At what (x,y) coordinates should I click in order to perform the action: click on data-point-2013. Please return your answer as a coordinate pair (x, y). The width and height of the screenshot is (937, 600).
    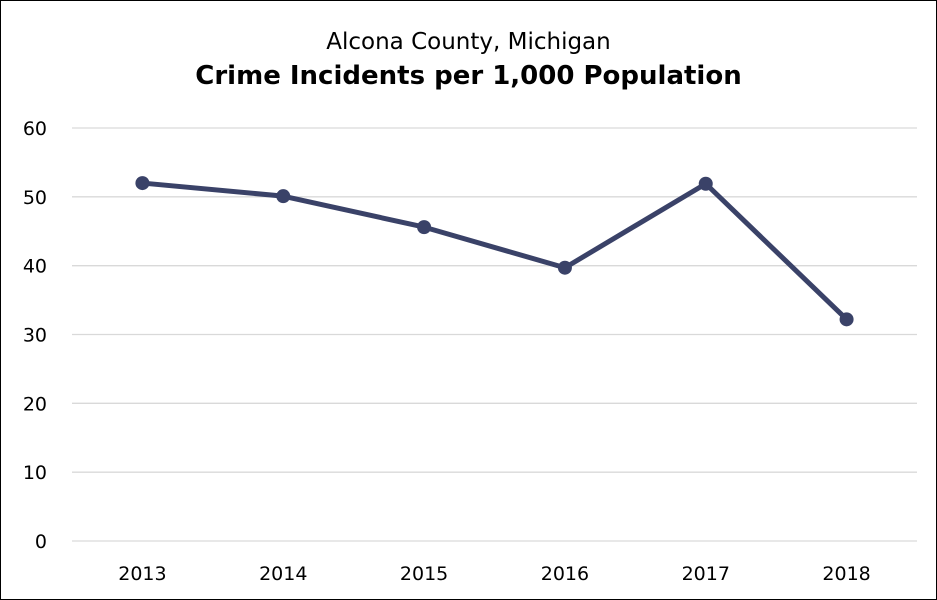
    Looking at the image, I should click on (142, 183).